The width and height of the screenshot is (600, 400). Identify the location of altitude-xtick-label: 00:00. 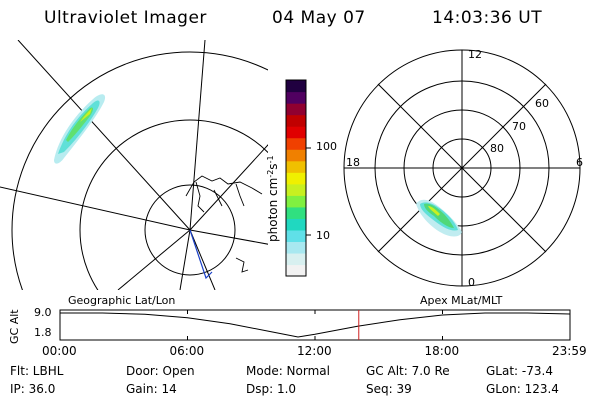
(59, 351).